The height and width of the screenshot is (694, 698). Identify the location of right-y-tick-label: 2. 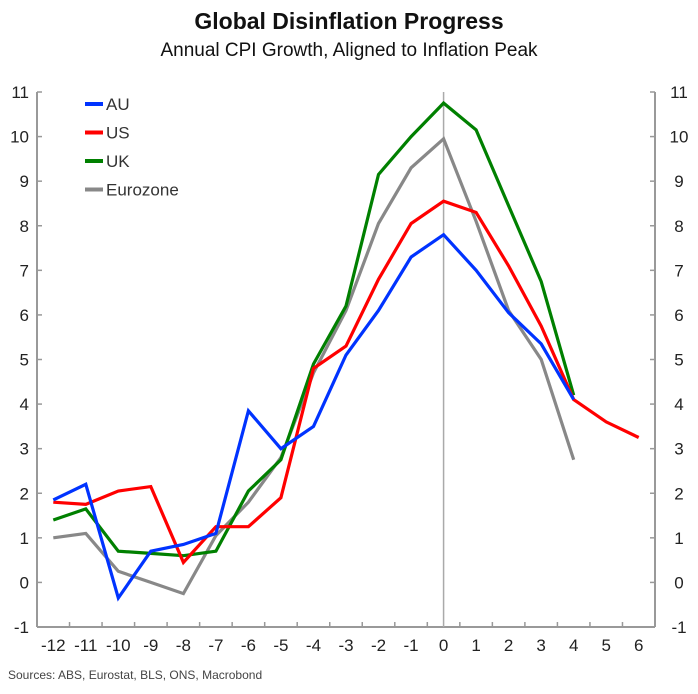
(678, 493).